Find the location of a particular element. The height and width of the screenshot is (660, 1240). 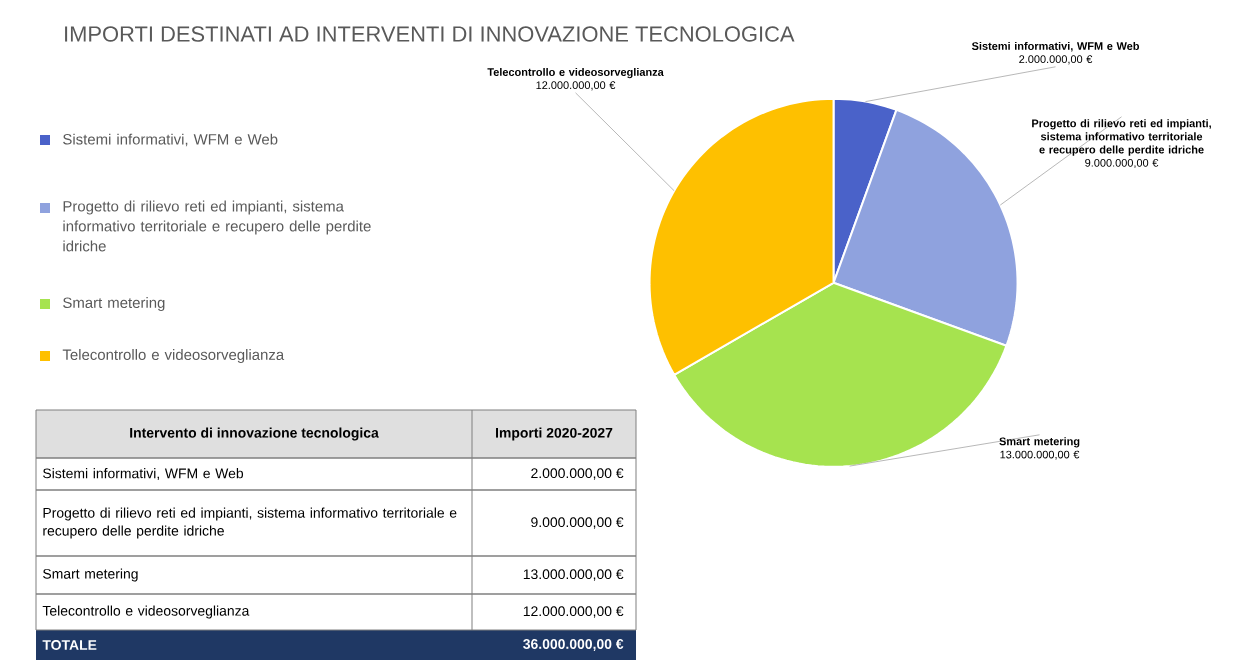

chart-title: IMPORTI DESTINATI AD INTERVENTI DI INNOVAZIONE TECNOLOGICA is located at coordinates (430, 34).